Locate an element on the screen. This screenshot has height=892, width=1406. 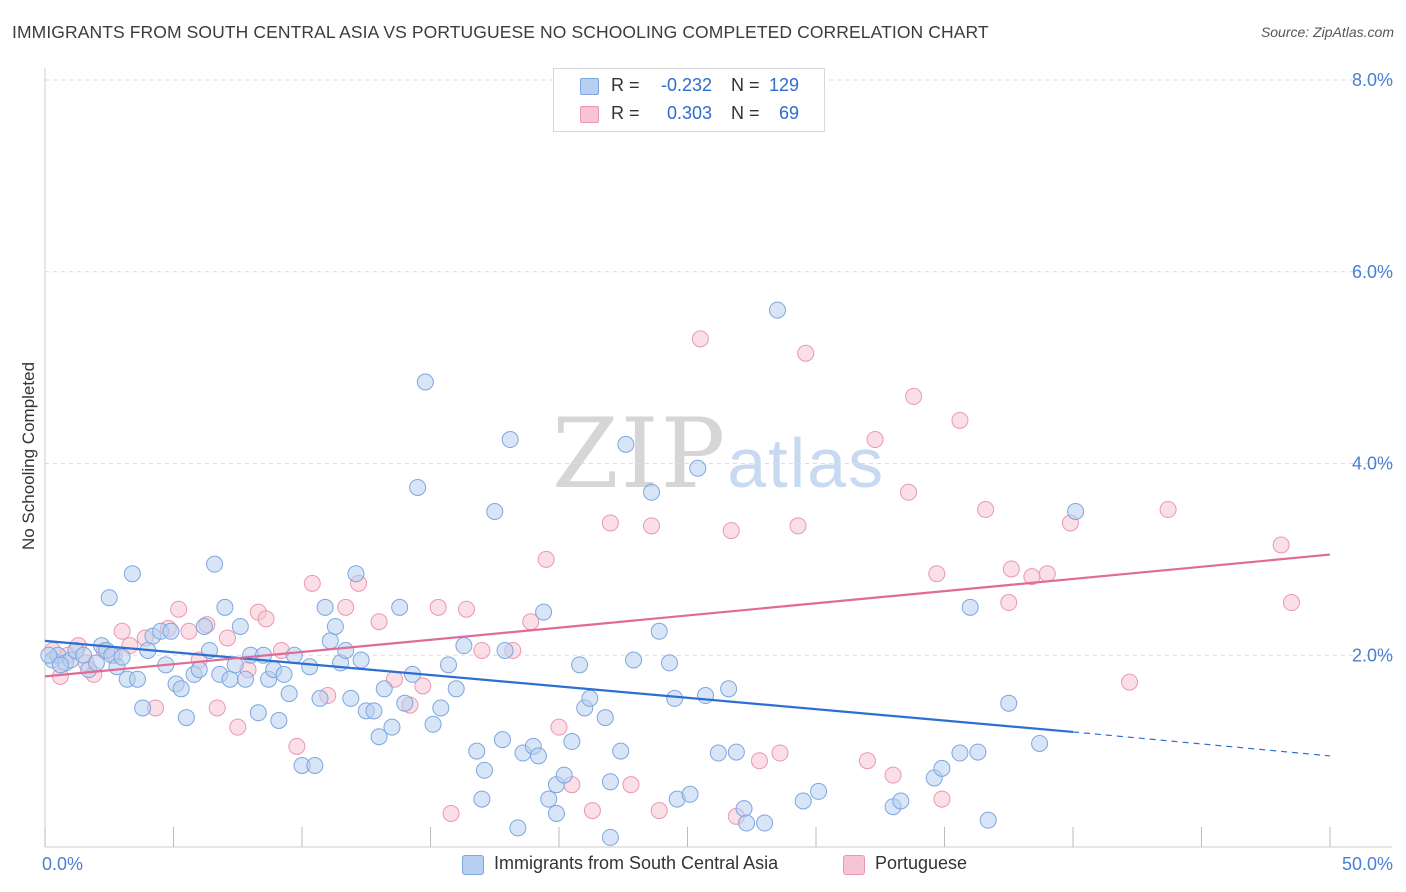
r-value: 0.303 is located at coordinates (689, 113).